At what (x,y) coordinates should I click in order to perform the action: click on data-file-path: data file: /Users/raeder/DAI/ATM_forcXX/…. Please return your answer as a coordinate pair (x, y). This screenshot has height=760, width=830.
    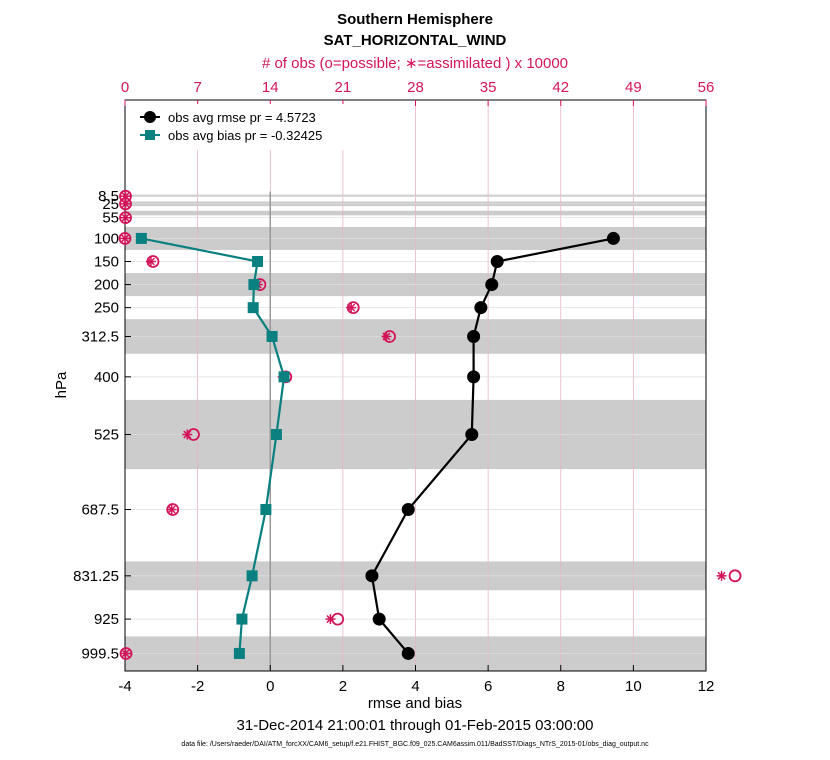
    Looking at the image, I should click on (415, 744).